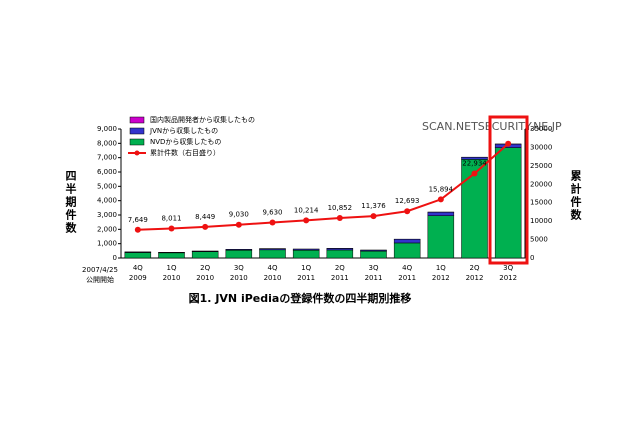  What do you see at coordinates (185, 141) in the screenshot?
I see `legend-label: NVDから収集したもの` at bounding box center [185, 141].